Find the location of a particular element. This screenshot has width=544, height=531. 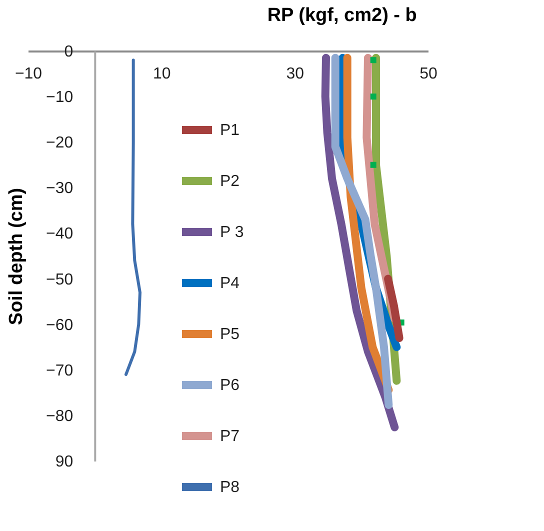

chart-title: RP (kgf, cm2) - b is located at coordinates (342, 15).